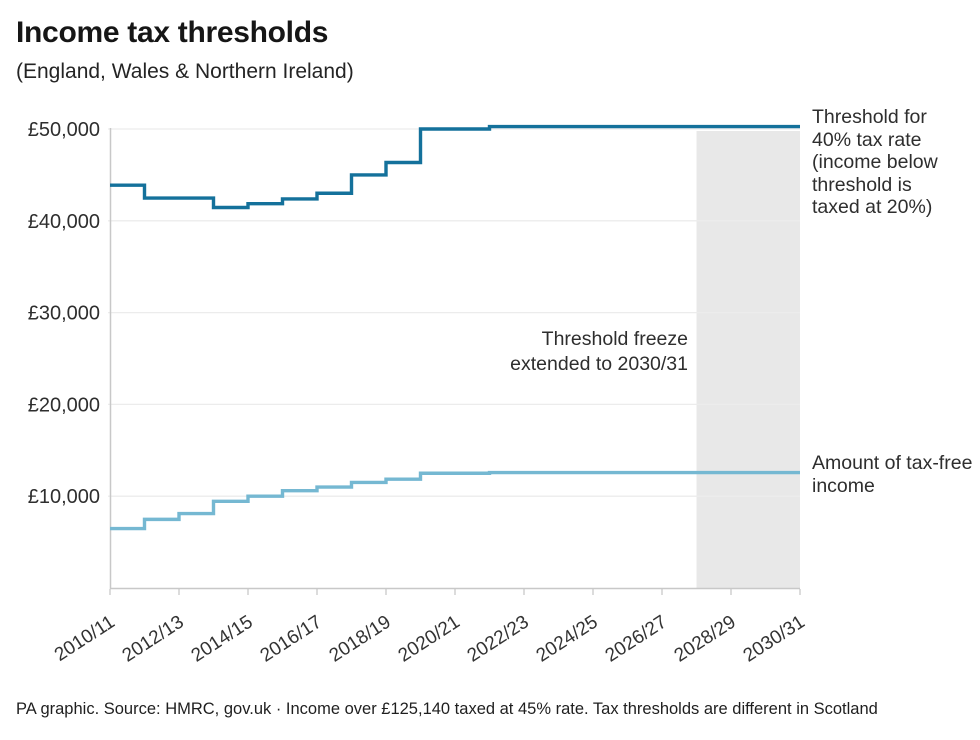  I want to click on x-tick-label: 2030/31, so click(774, 639).